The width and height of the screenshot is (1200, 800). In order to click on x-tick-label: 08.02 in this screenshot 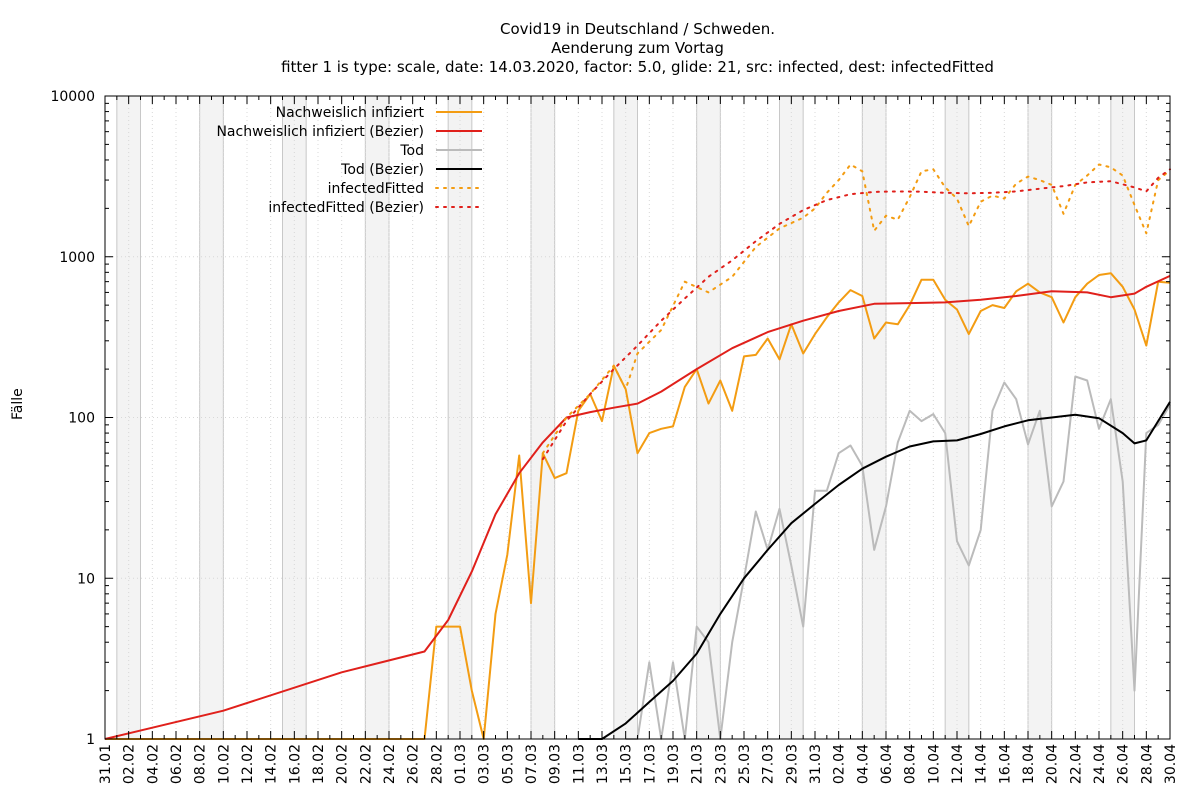, I will do `click(201, 764)`.